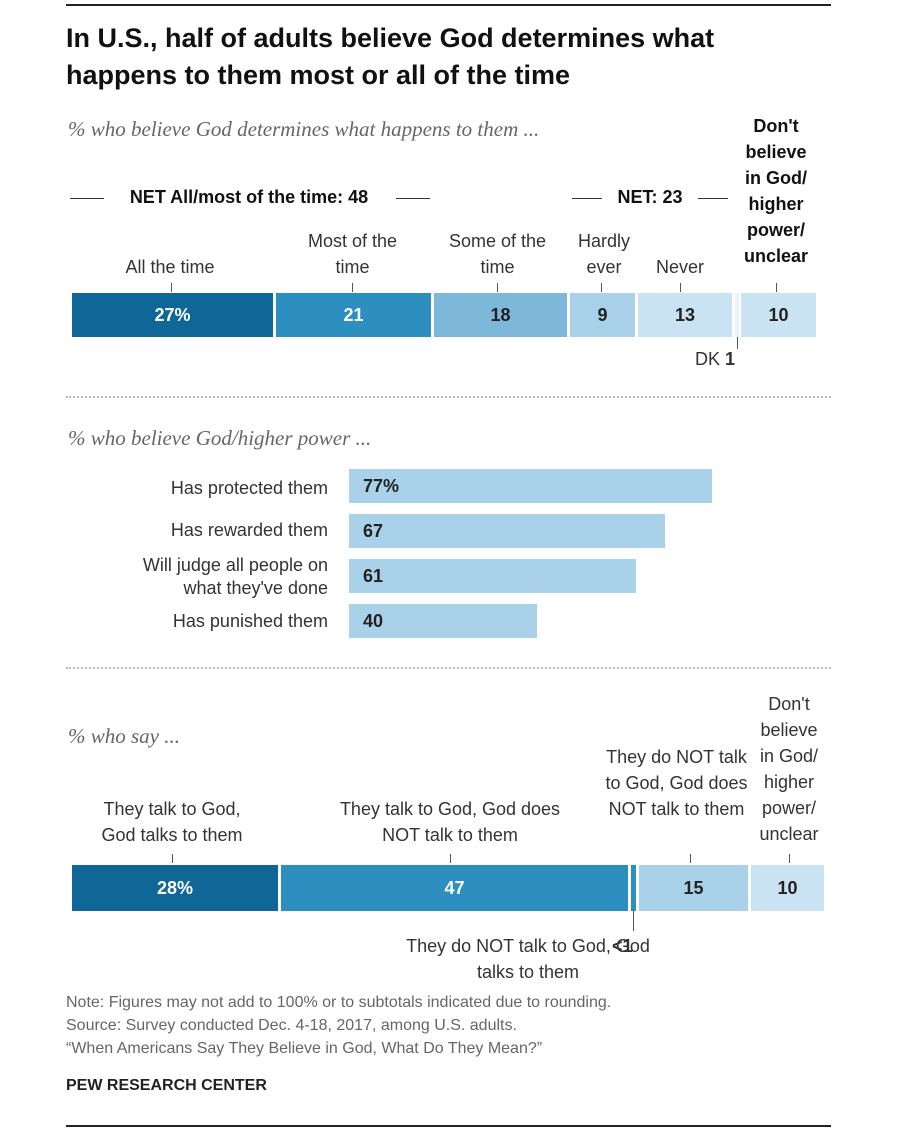  Describe the element at coordinates (249, 488) in the screenshot. I see `chart2-cat-label: Has protected them` at that location.